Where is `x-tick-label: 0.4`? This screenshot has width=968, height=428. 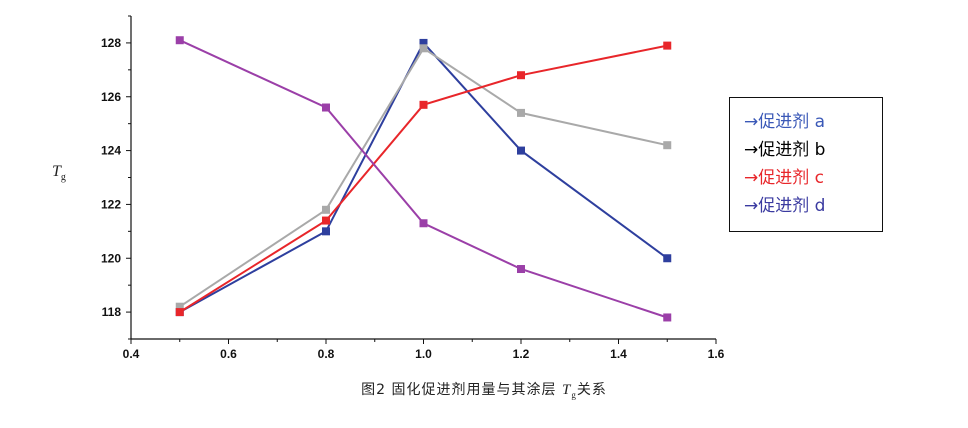
x-tick-label: 0.4 is located at coordinates (131, 354).